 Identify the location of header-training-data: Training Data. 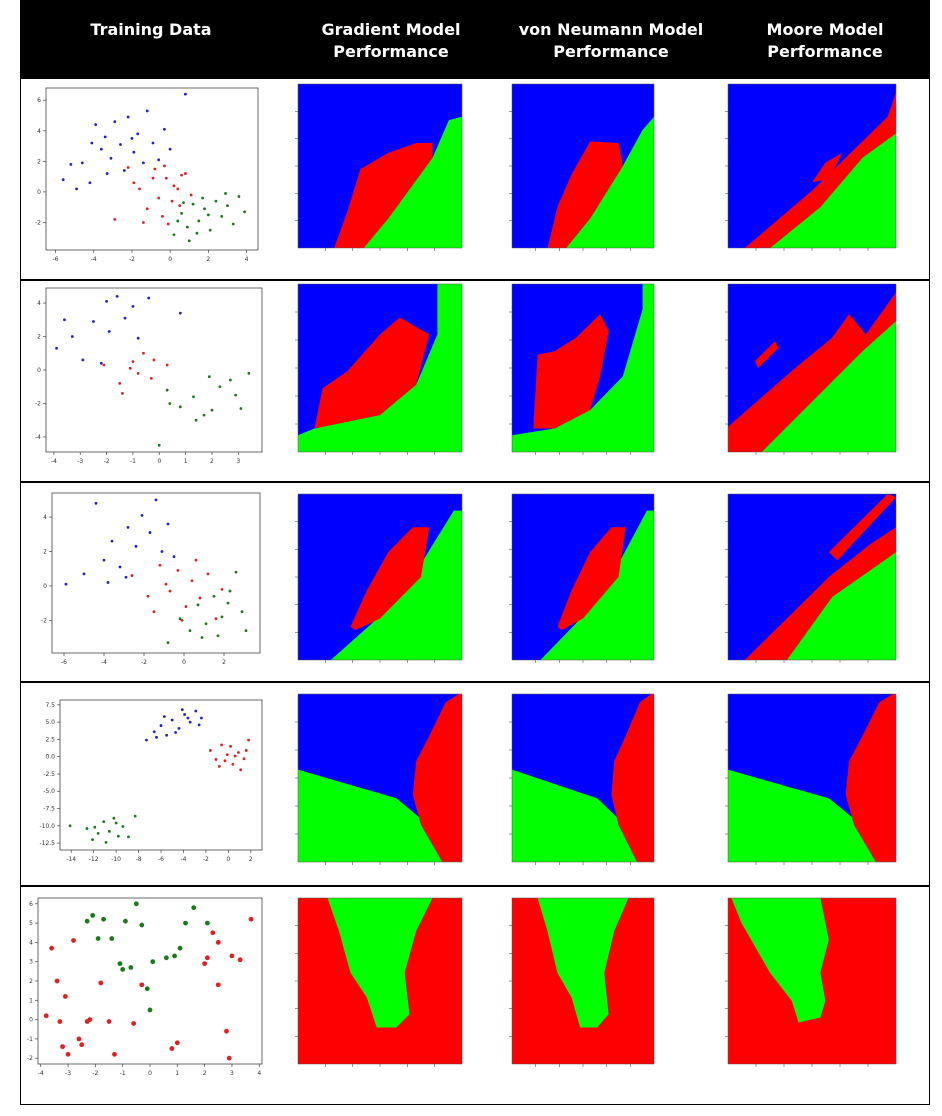
(151, 29).